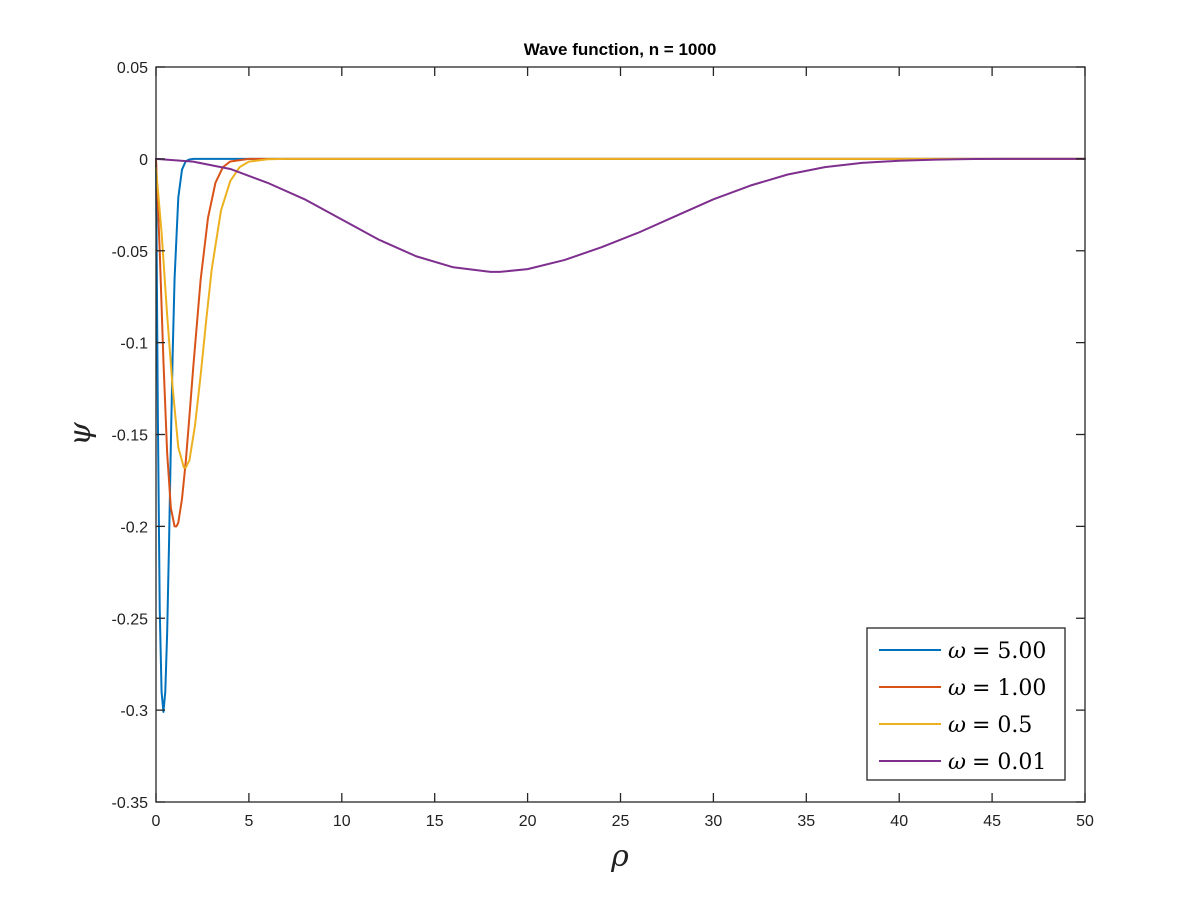 This screenshot has width=1200, height=900. What do you see at coordinates (134, 711) in the screenshot?
I see `y-tick-label: -0.3` at bounding box center [134, 711].